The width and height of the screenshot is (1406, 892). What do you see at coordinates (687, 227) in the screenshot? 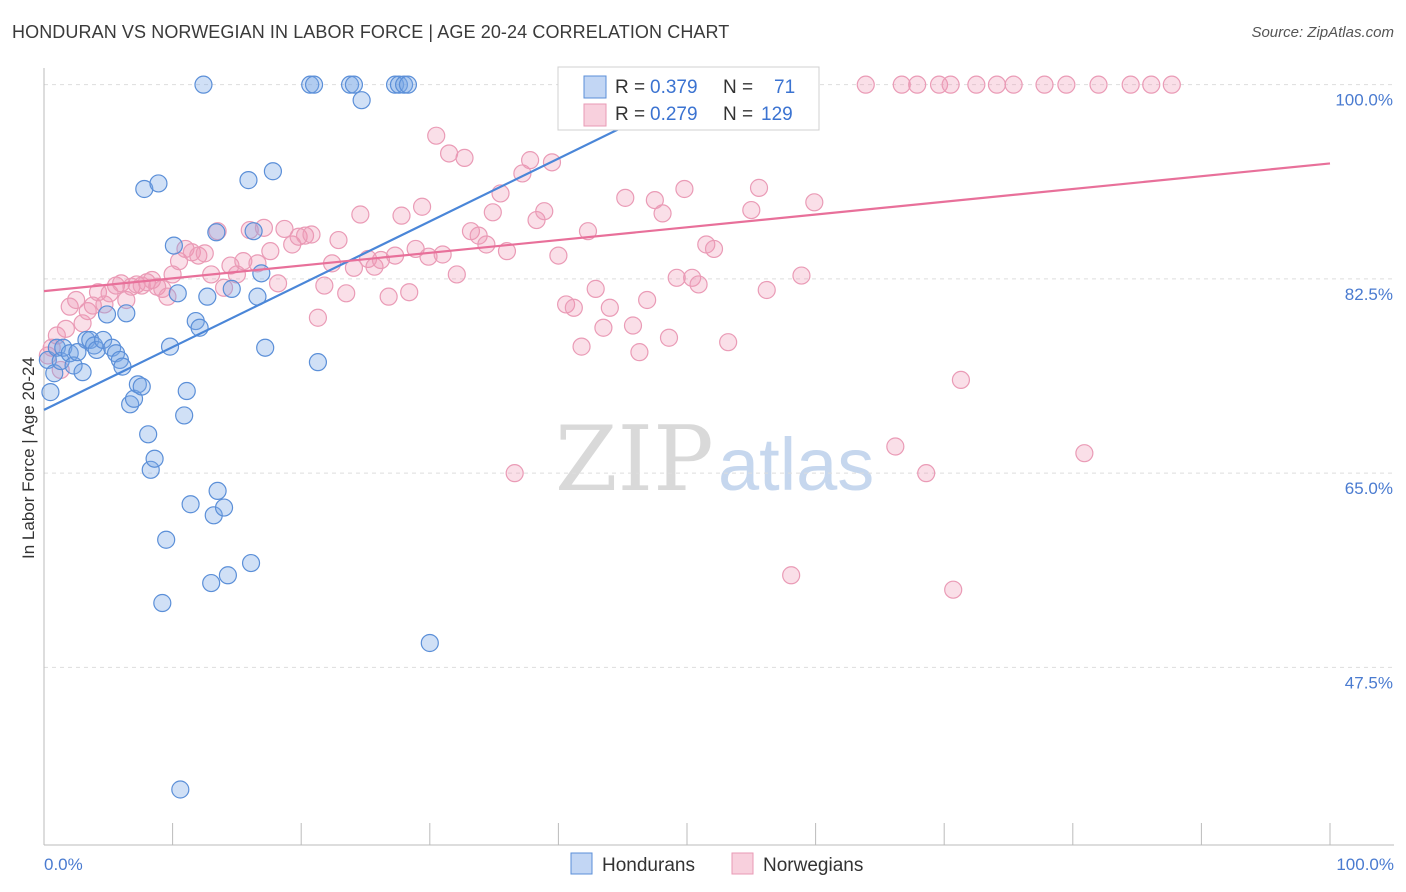
I see `trend-line-norwegians` at bounding box center [687, 227].